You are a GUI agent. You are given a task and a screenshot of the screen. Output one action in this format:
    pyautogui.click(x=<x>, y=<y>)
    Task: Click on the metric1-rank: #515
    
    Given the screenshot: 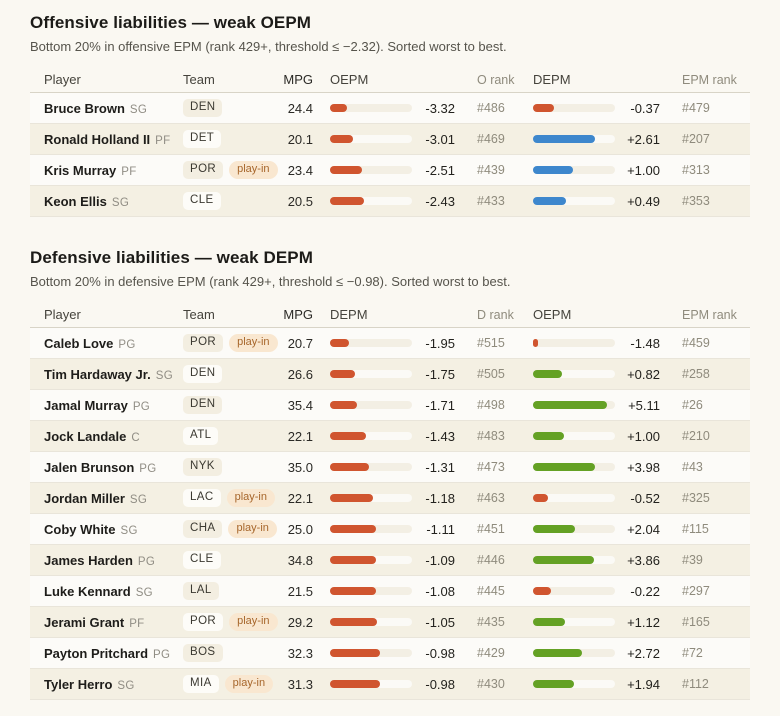 What is the action you would take?
    pyautogui.click(x=491, y=343)
    